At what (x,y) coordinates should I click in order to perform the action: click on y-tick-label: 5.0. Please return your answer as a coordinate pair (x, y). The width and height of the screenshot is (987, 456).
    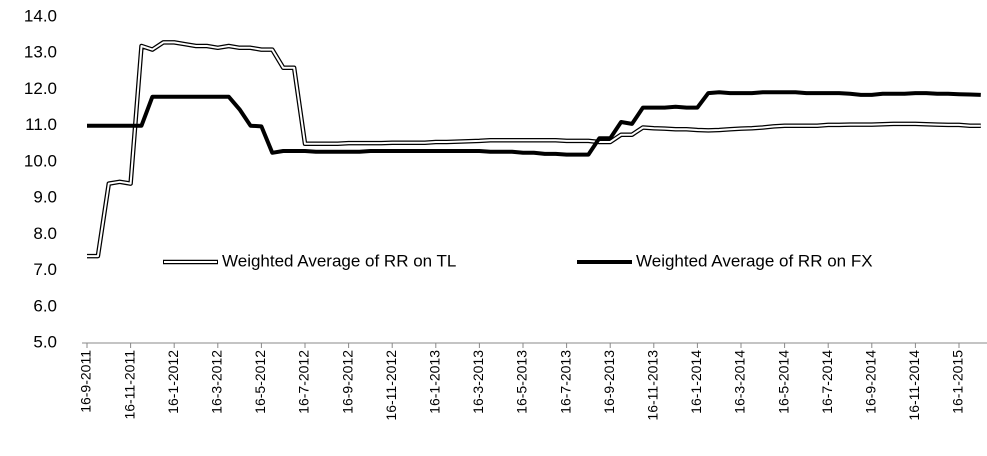
    Looking at the image, I should click on (45, 341).